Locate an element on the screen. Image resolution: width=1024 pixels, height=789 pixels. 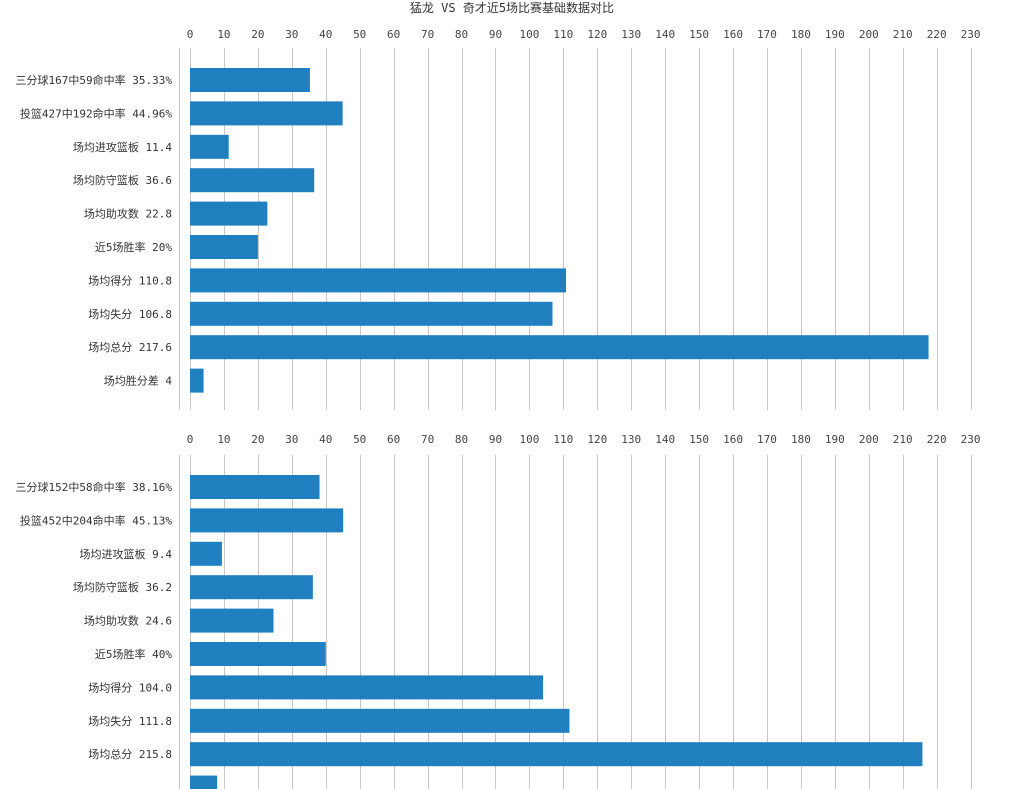
category-label: 场均胜分差 4 is located at coordinates (138, 381).